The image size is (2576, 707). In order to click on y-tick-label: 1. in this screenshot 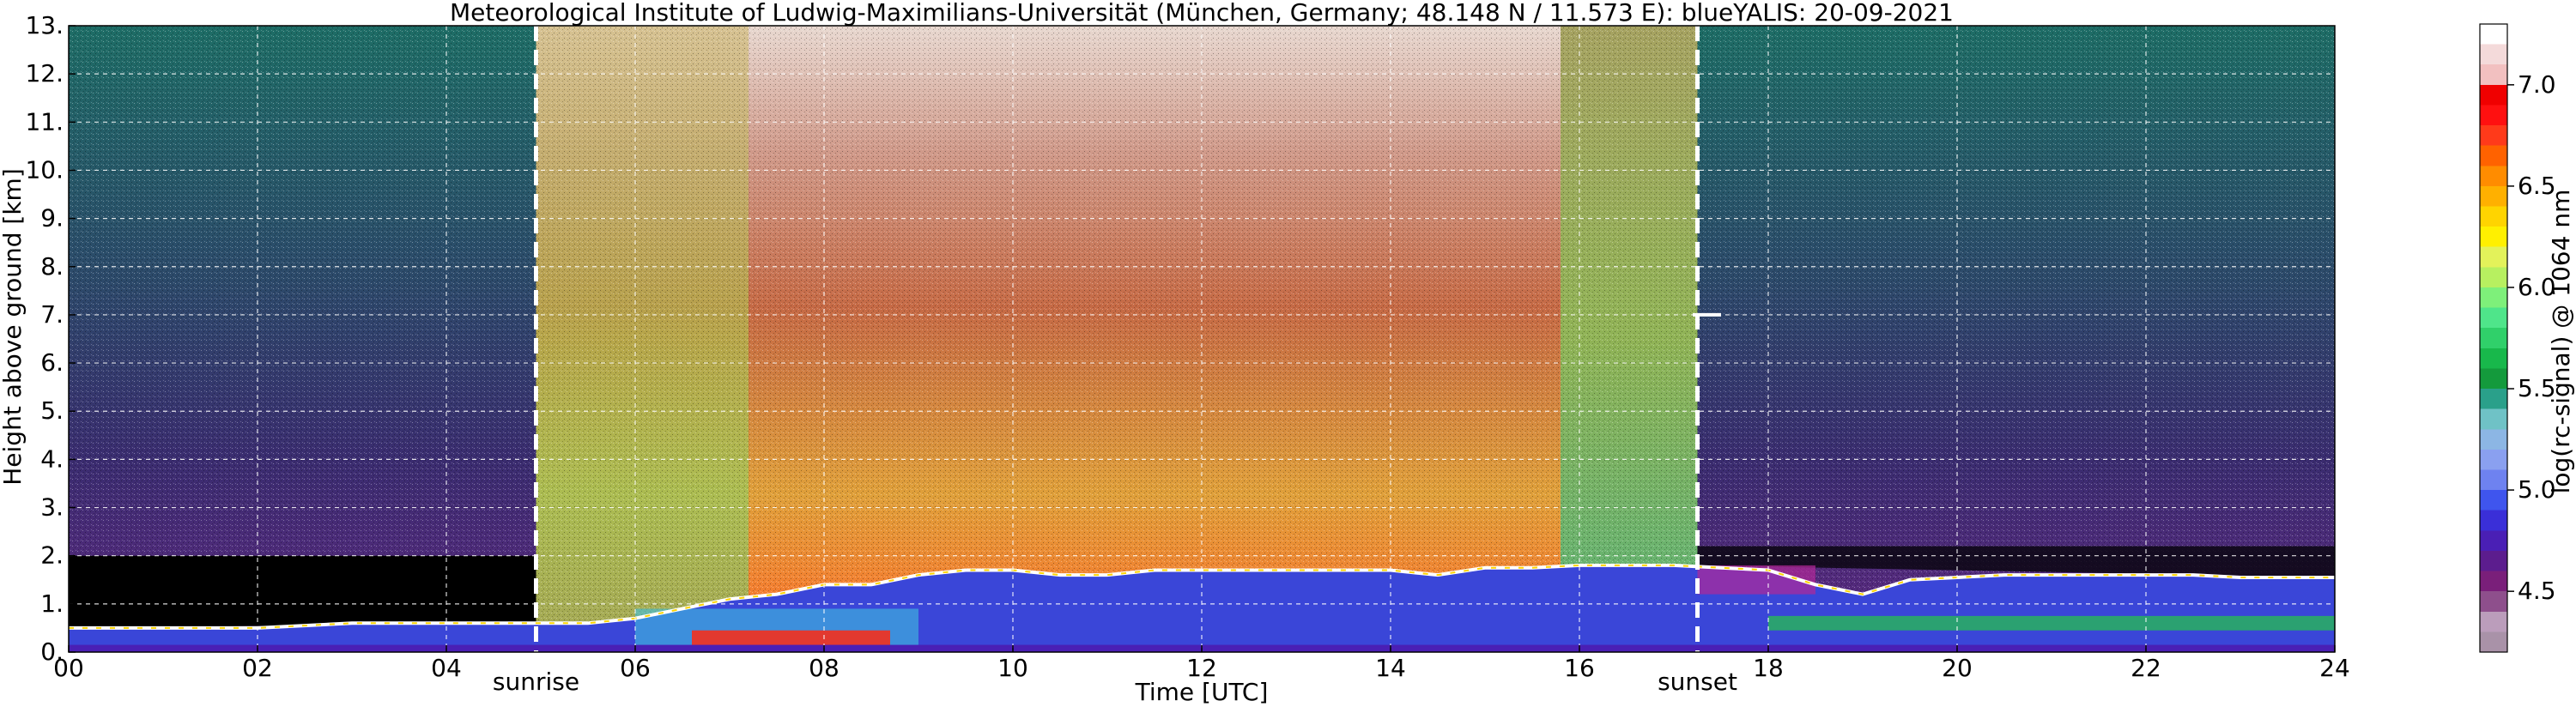, I will do `click(52, 603)`.